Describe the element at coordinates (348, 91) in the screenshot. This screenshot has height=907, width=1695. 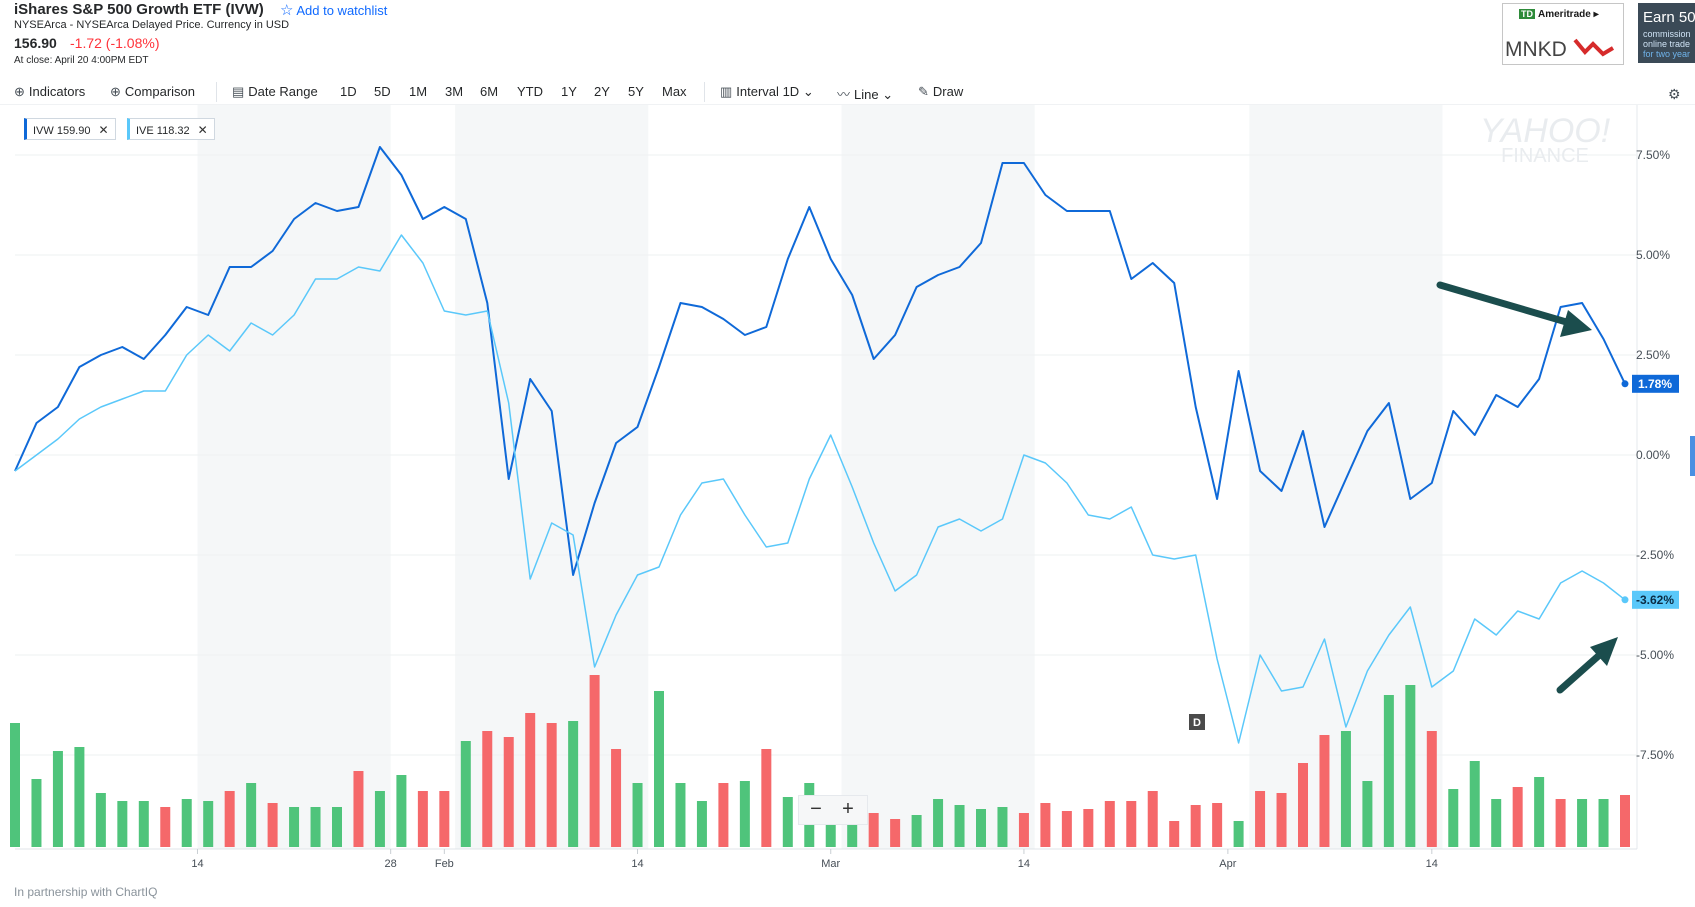
I see `range-1d: 1D` at that location.